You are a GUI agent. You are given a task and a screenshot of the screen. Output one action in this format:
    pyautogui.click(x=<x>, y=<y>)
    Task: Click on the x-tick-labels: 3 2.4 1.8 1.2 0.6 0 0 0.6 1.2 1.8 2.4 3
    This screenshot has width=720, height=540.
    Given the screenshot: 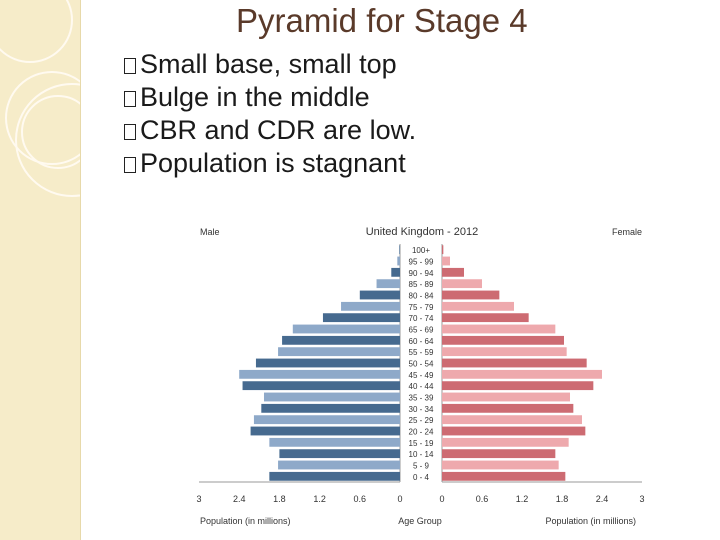 What is the action you would take?
    pyautogui.click(x=420, y=499)
    